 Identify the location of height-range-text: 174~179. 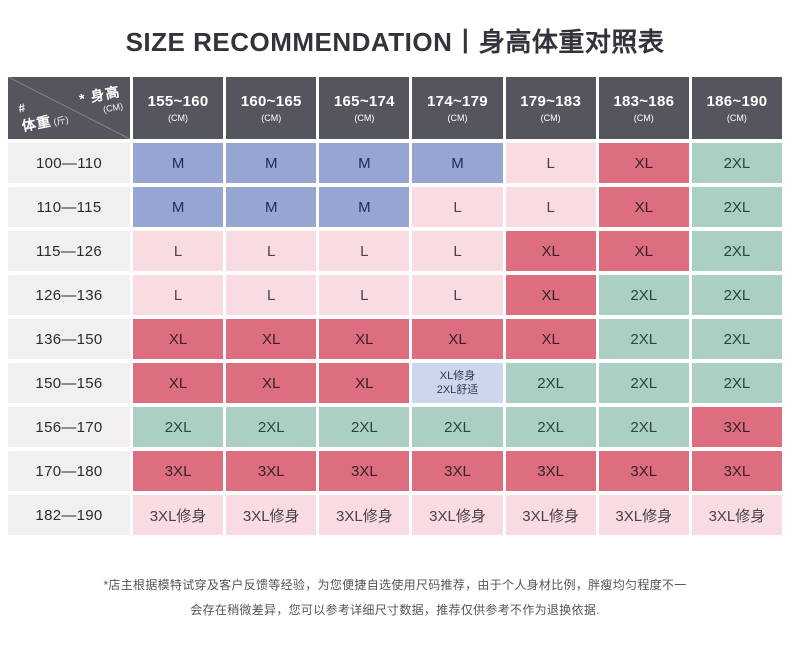
(457, 101).